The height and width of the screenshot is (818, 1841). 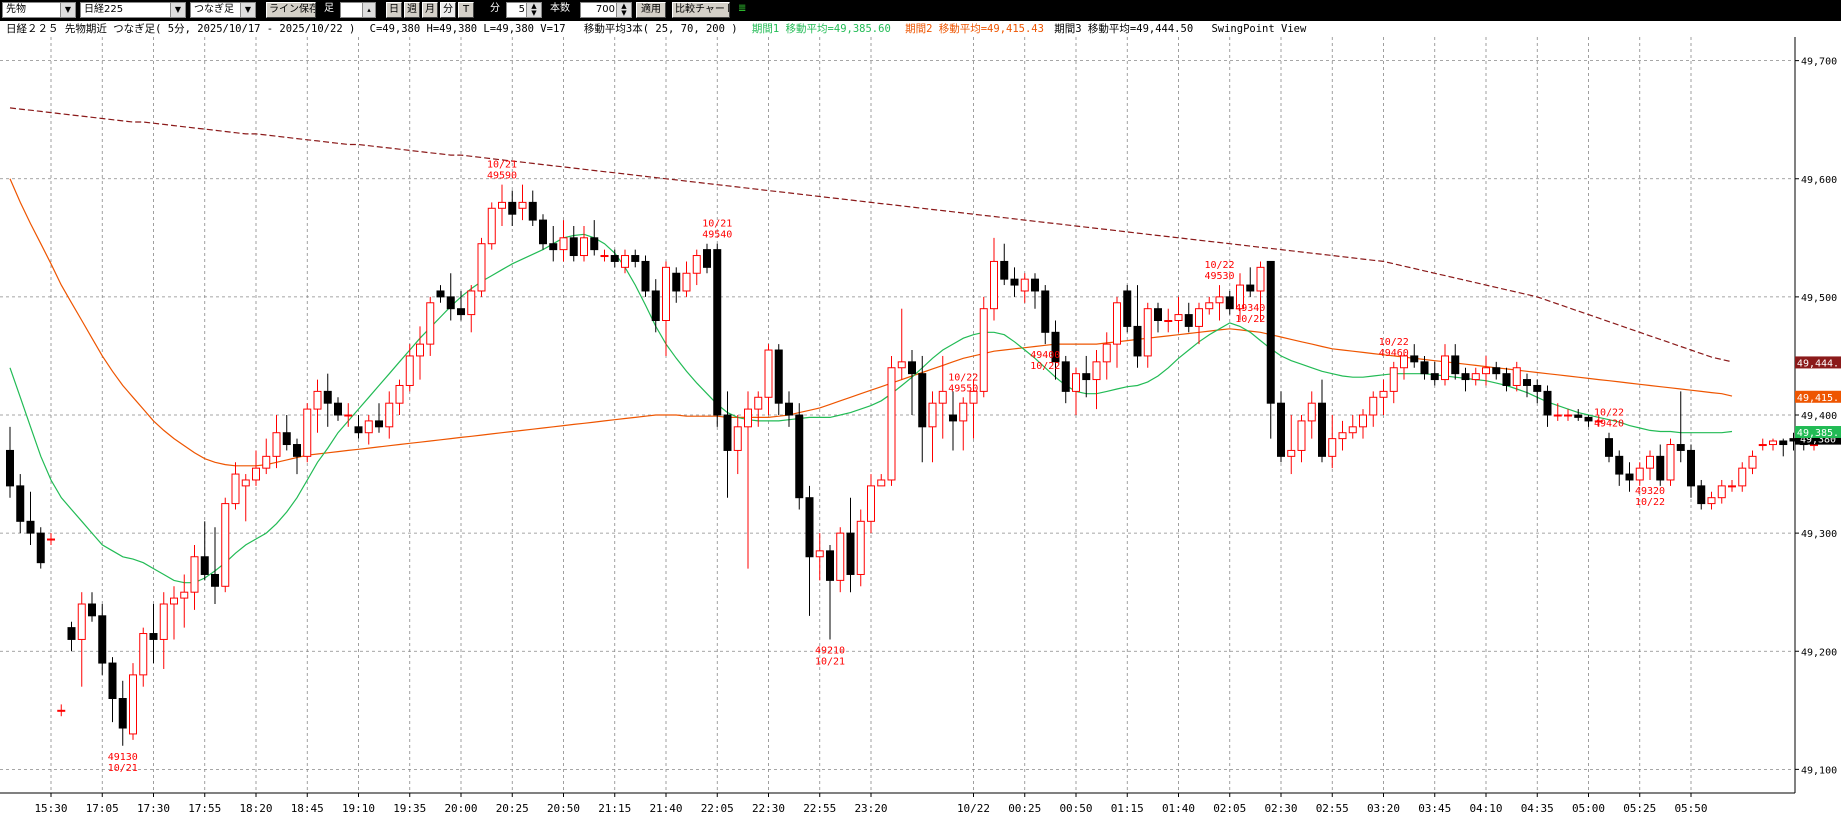 What do you see at coordinates (255, 808) in the screenshot?
I see `x-tick-label: 18:20` at bounding box center [255, 808].